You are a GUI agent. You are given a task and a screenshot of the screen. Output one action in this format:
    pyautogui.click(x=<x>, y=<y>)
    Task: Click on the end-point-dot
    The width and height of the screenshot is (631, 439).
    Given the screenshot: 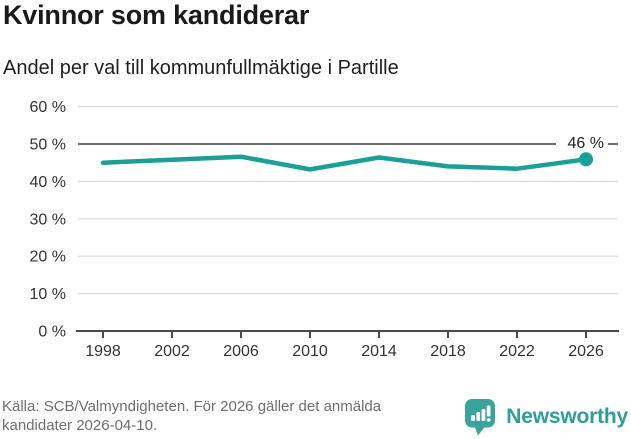 What is the action you would take?
    pyautogui.click(x=586, y=159)
    